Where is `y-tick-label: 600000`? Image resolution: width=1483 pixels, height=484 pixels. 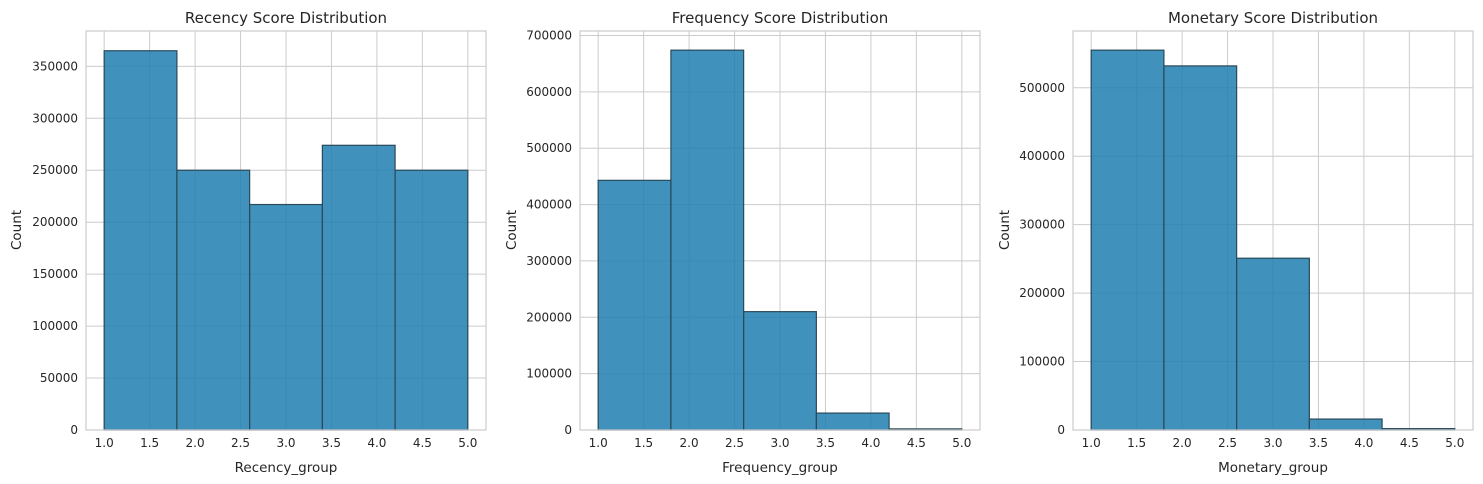
y-tick-label: 600000 is located at coordinates (549, 92).